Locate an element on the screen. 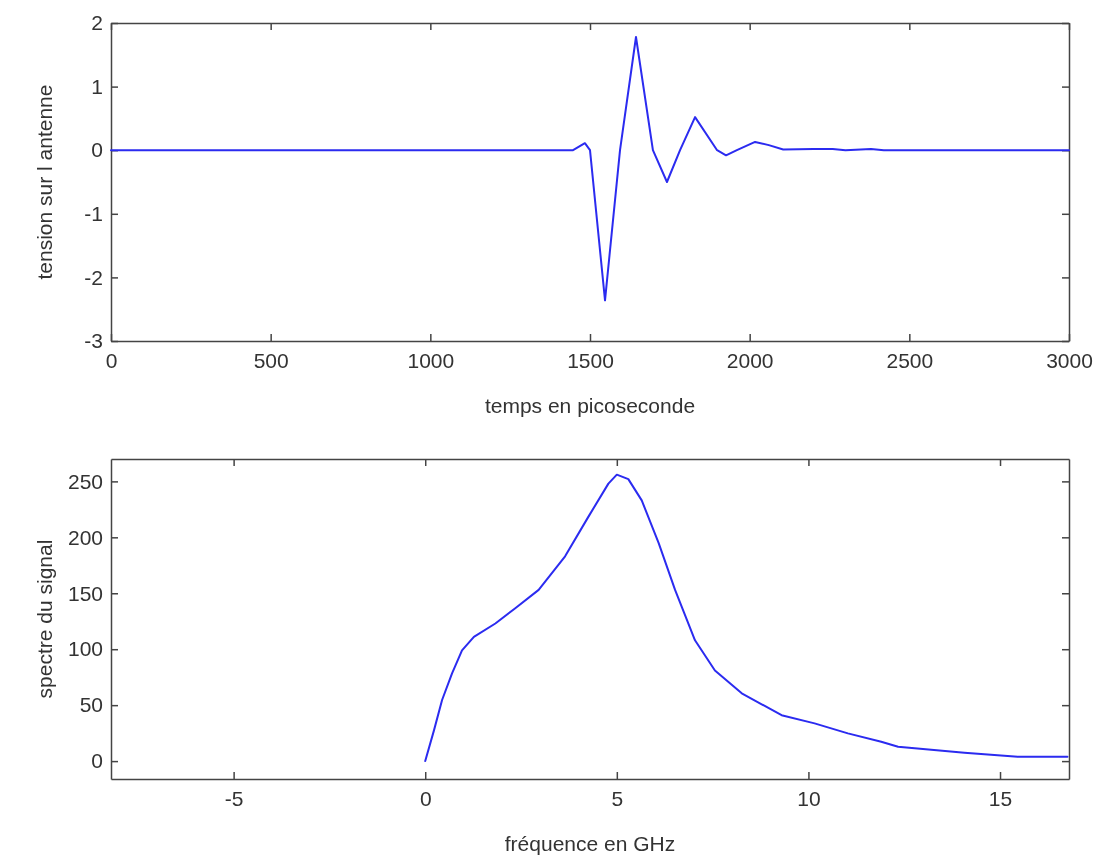 The height and width of the screenshot is (860, 1108). x-tick-label: 500 is located at coordinates (271, 360).